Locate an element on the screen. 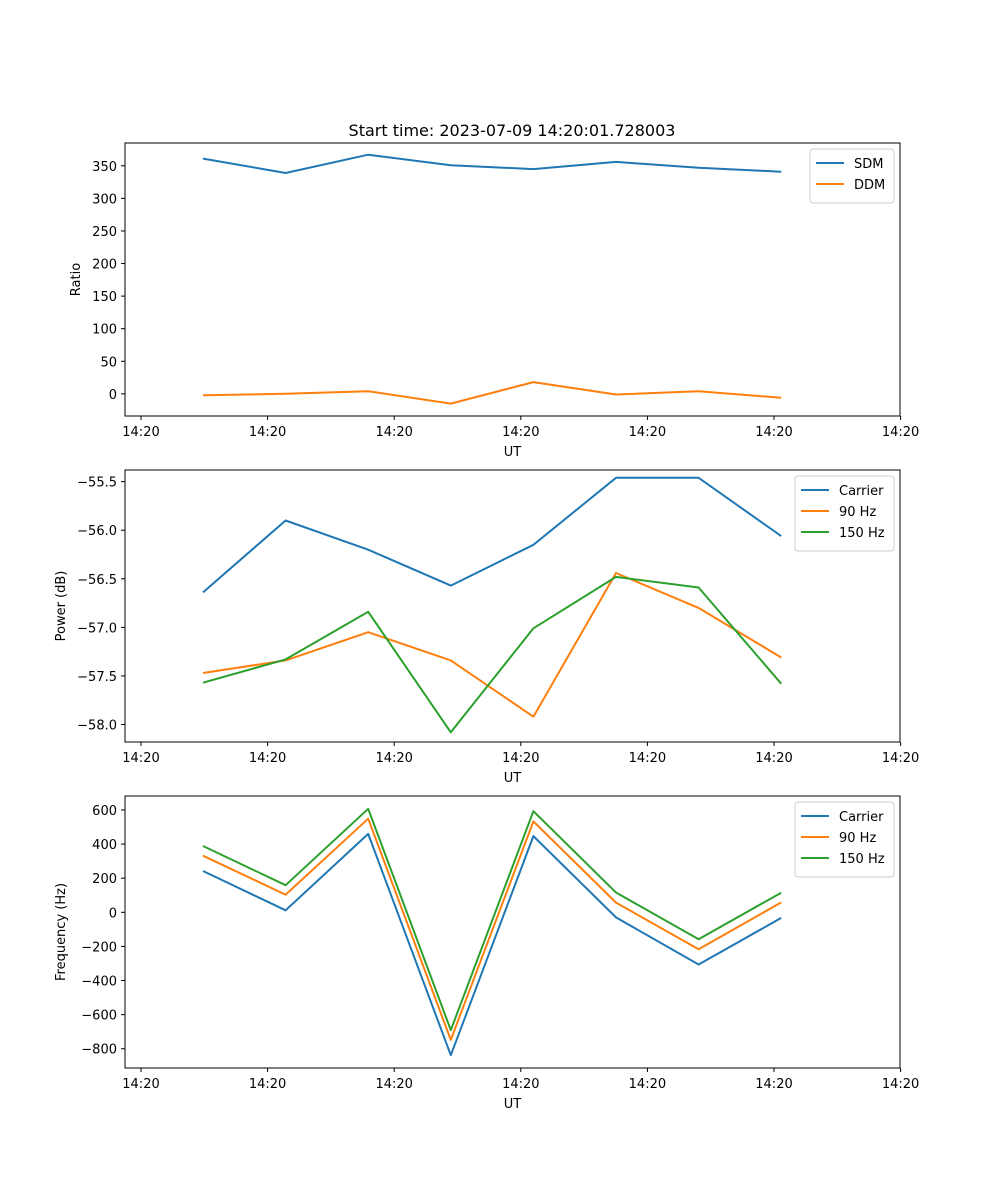 The height and width of the screenshot is (1200, 1000). legend: SDM DDM is located at coordinates (852, 176).